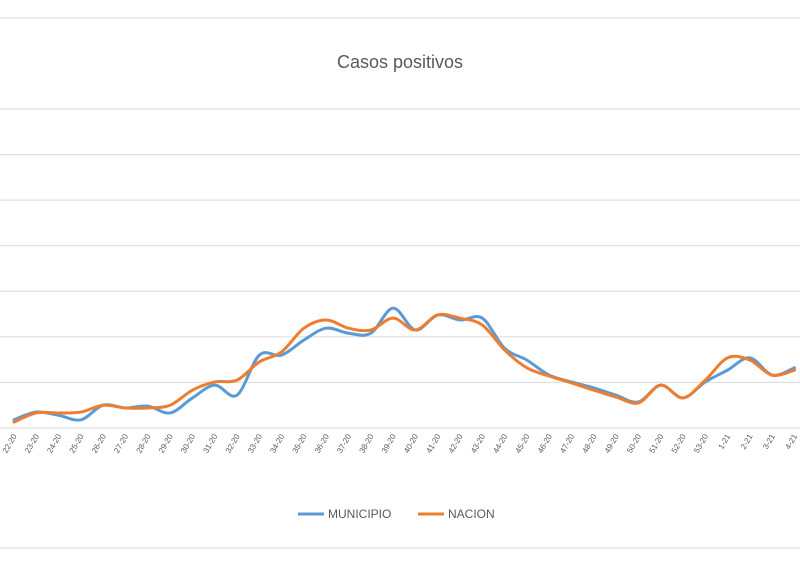  I want to click on x-tick-label: 42-20, so click(456, 443).